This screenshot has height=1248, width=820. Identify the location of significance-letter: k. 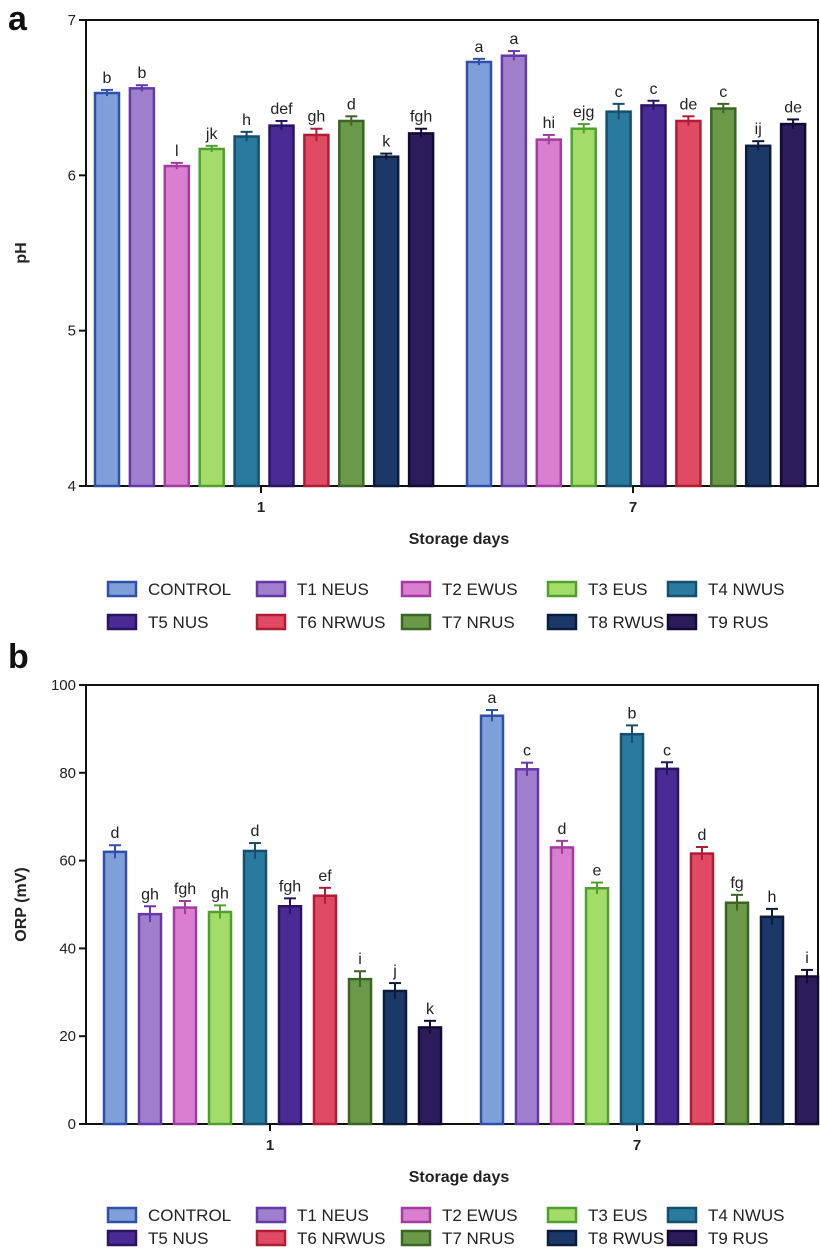
(430, 1009).